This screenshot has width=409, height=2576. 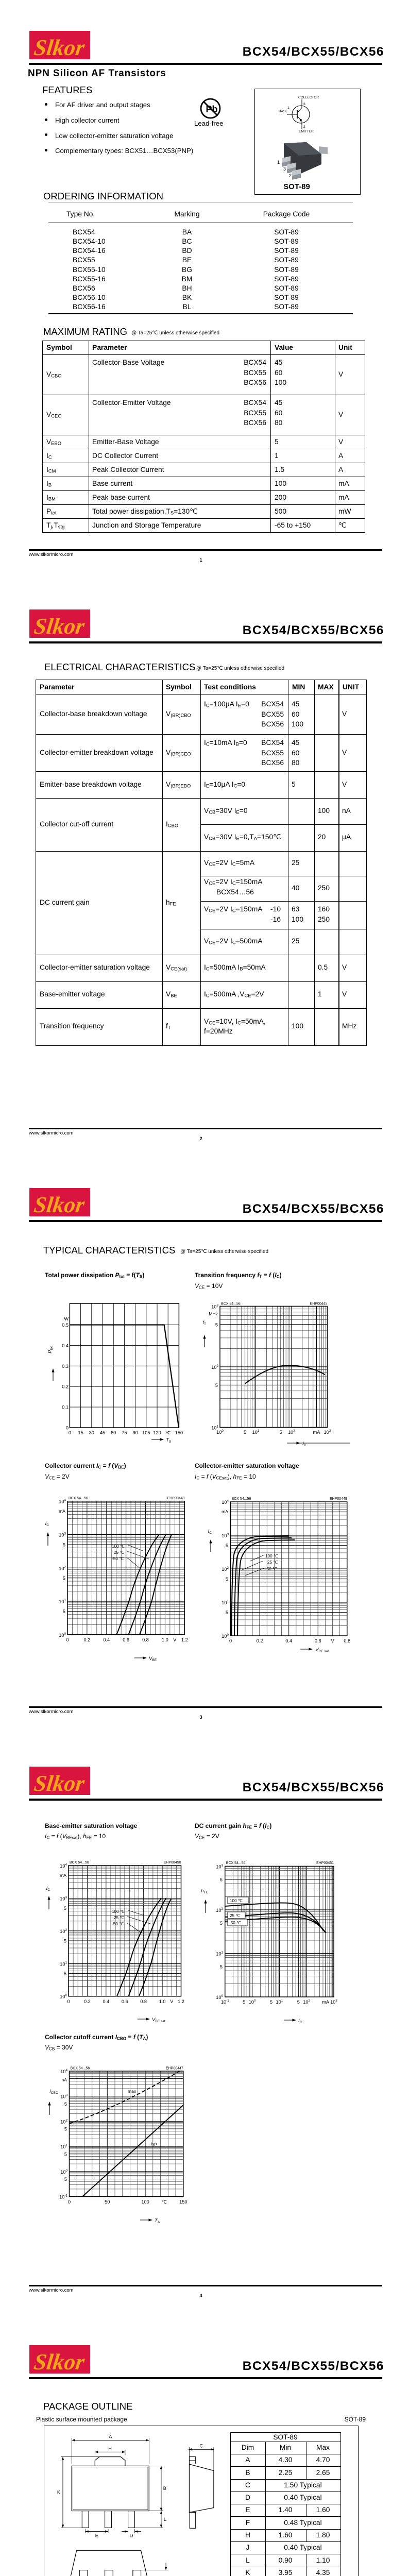 What do you see at coordinates (284, 169) in the screenshot?
I see `svg-text: 3` at bounding box center [284, 169].